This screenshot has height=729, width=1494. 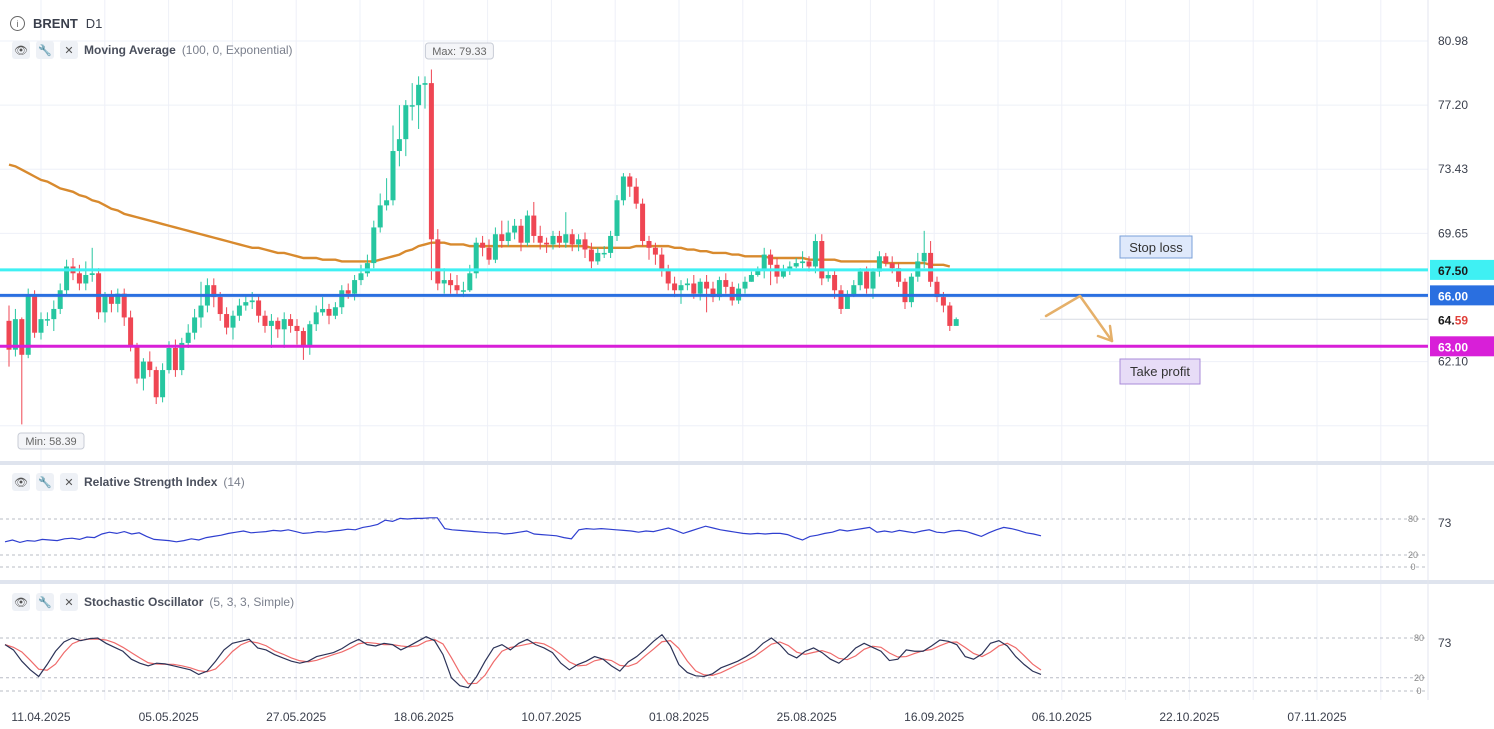 I want to click on y-tick-label: 69.65, so click(x=1453, y=233).